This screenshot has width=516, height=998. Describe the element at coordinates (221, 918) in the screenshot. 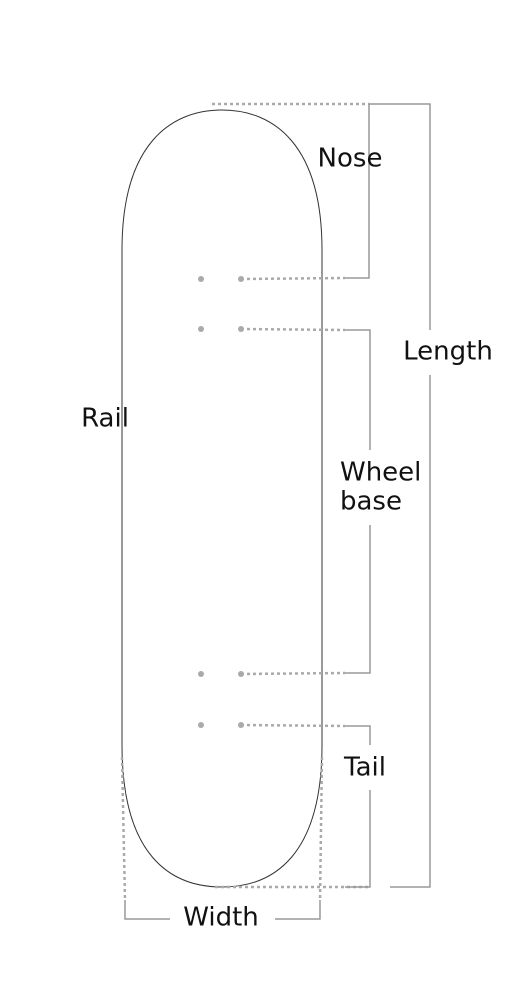

I see `width-label: Width` at that location.